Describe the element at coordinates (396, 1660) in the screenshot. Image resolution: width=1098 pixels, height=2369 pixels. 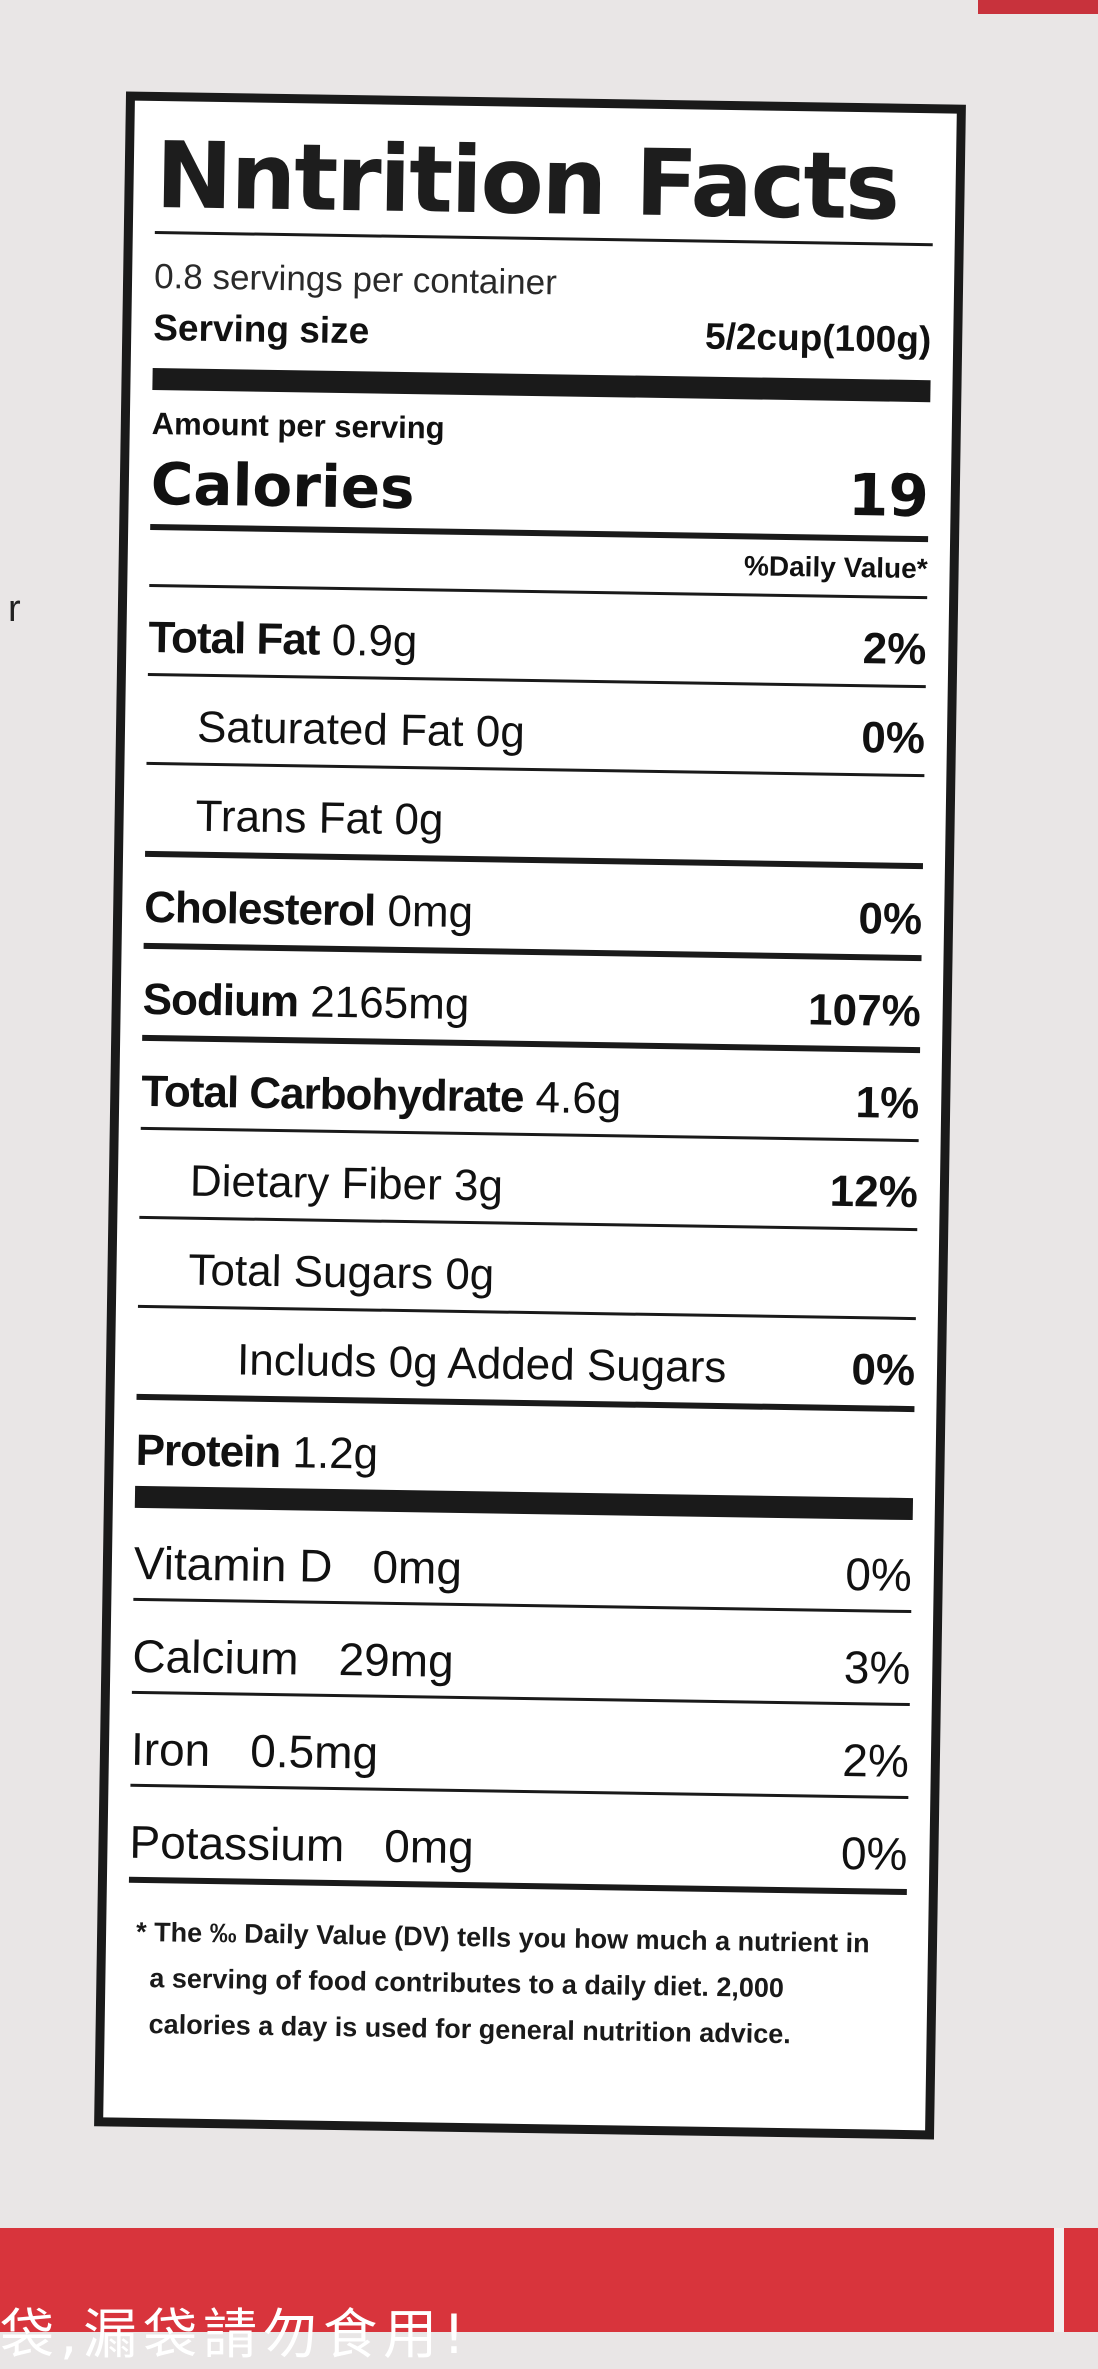
I see `vitamin-amount: 29mg` at that location.